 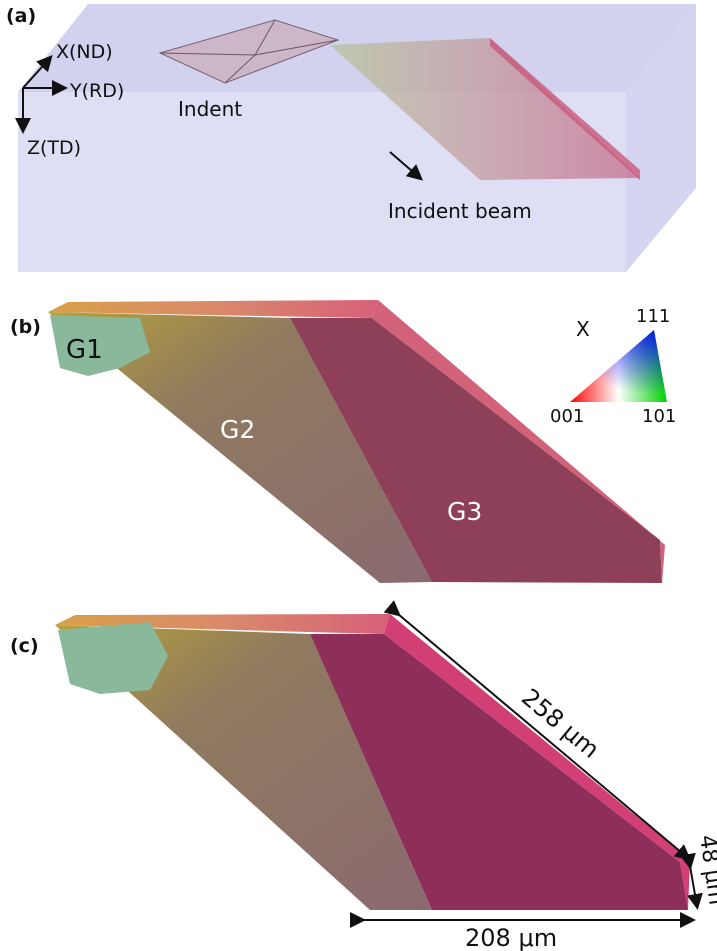 I want to click on slab-b-side, so click(x=518, y=441).